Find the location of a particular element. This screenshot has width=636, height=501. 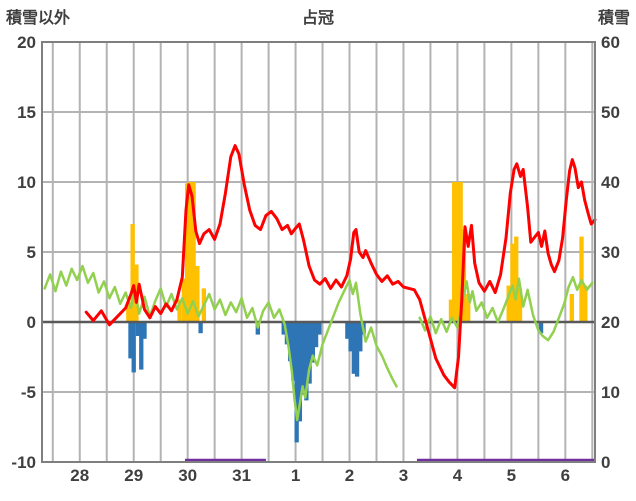

x-tick-labels: 28 29 30 31 1 2 3 4 5 6 is located at coordinates (320, 475).